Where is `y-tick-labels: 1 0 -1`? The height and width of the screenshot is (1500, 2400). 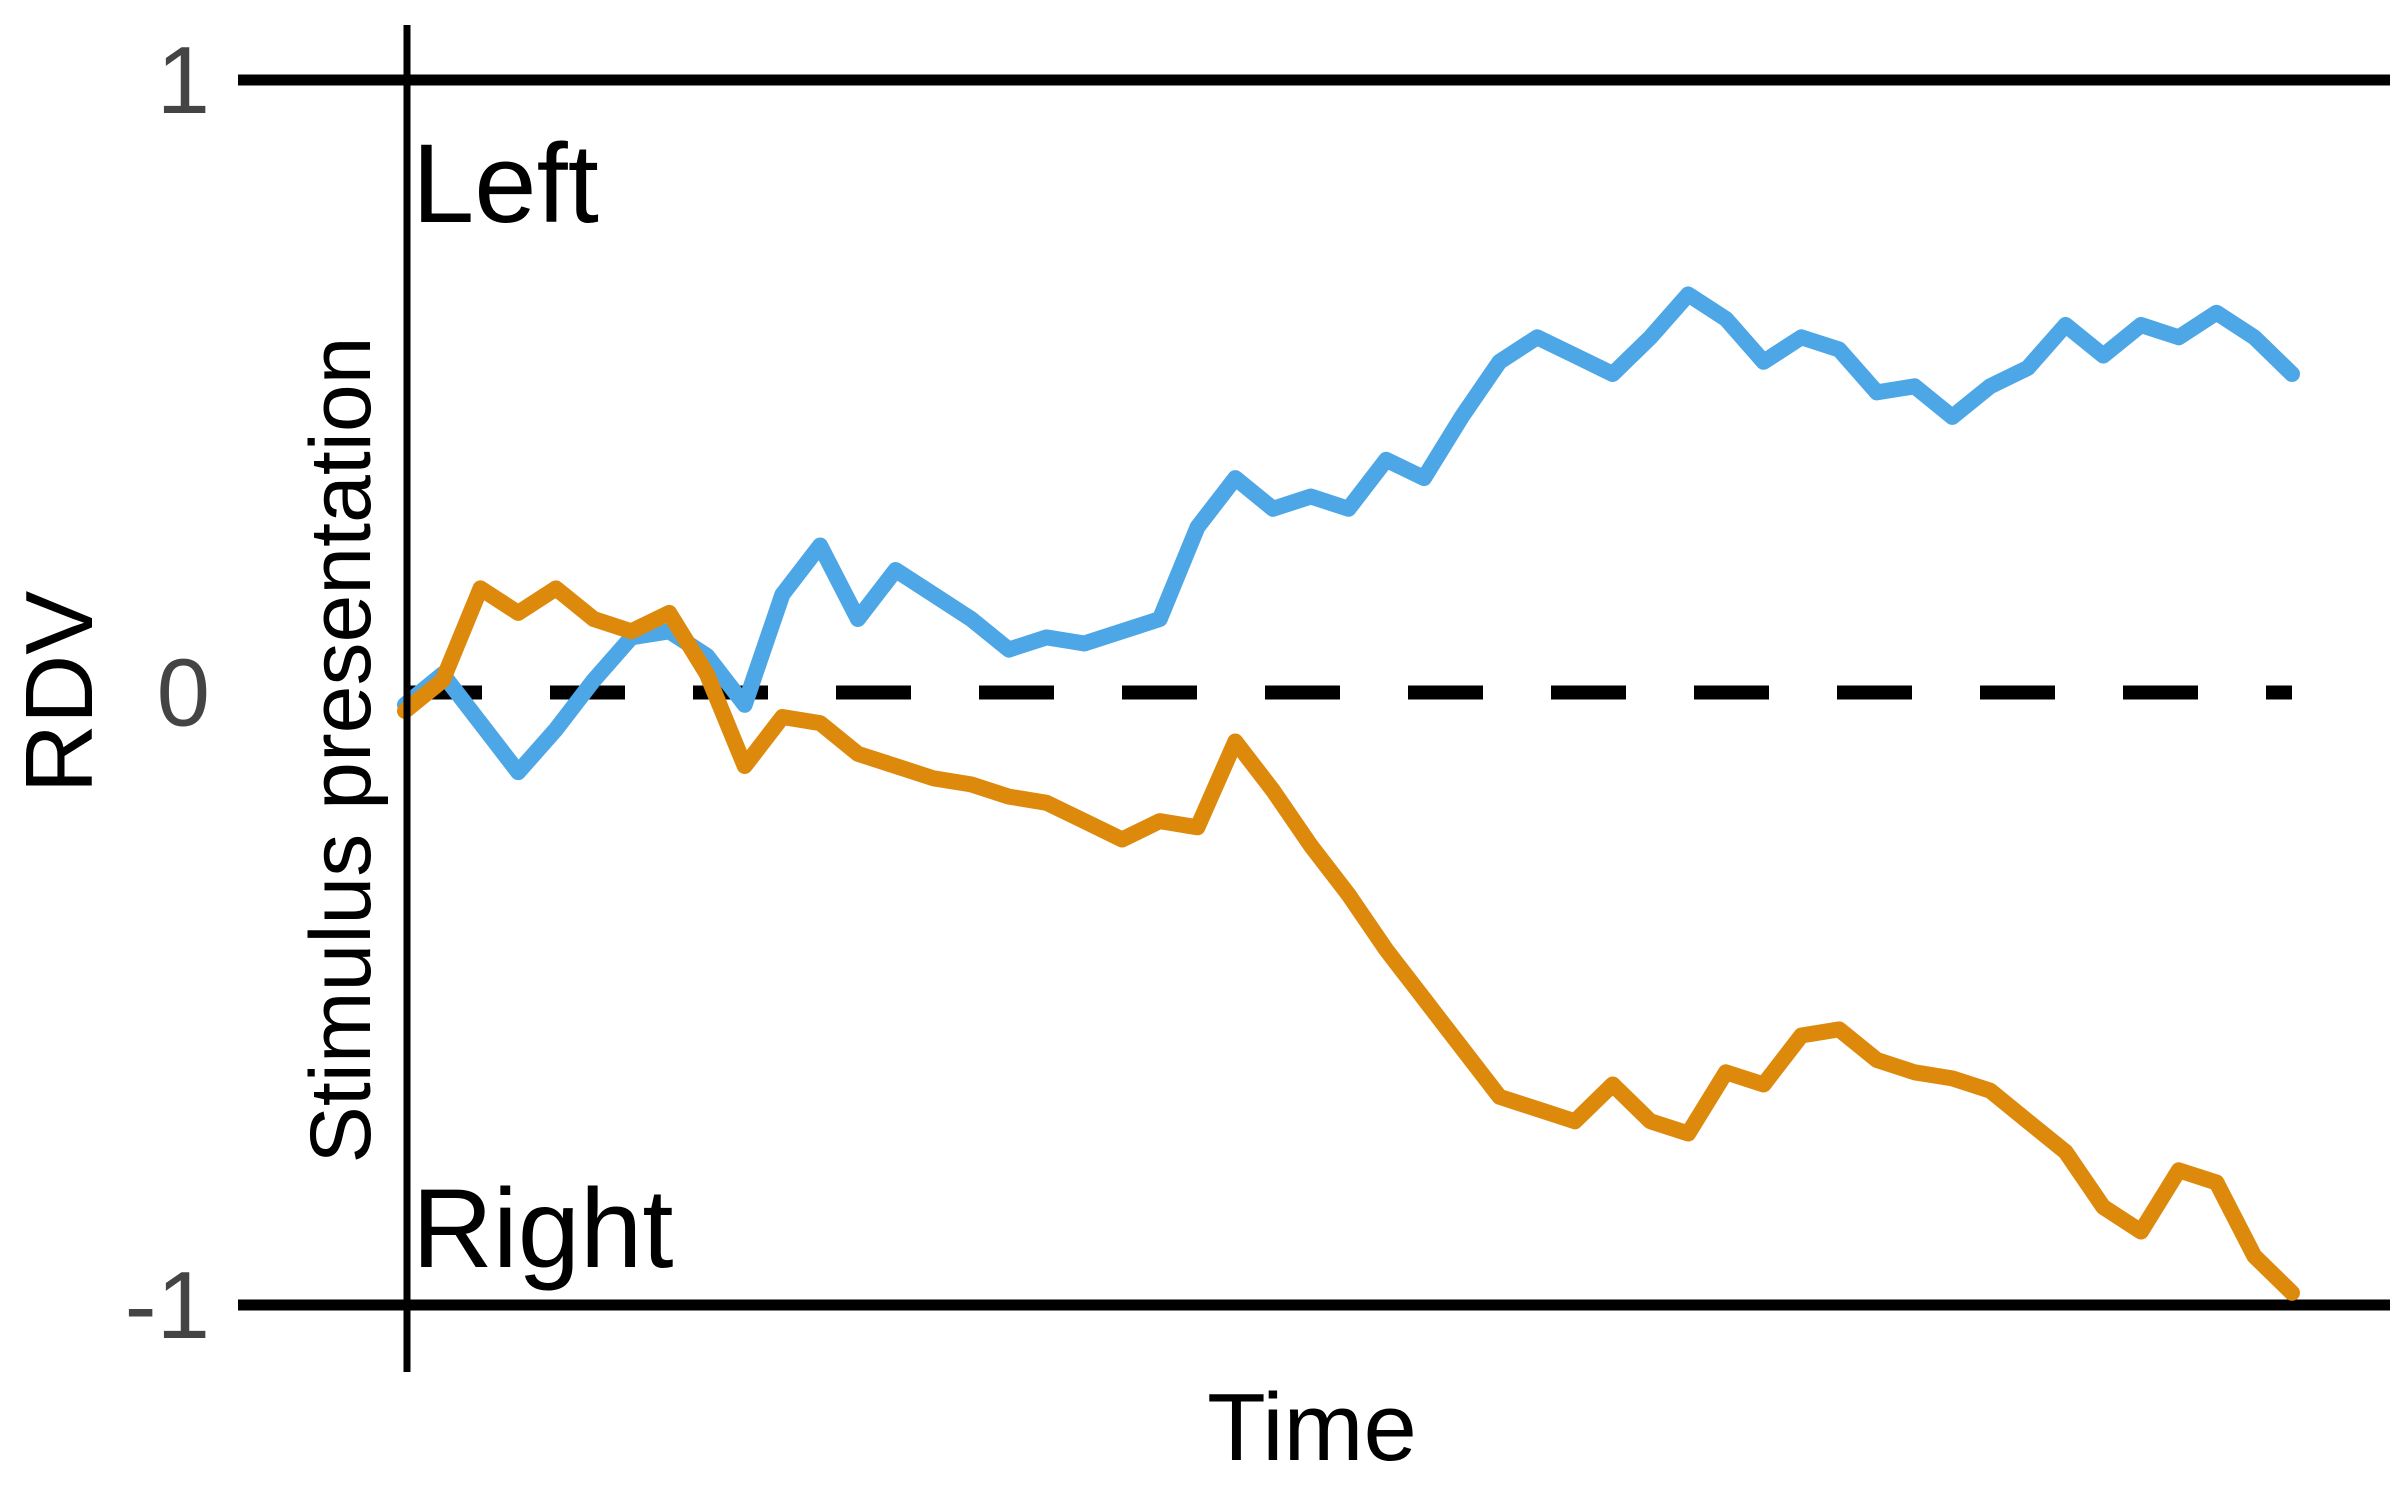
y-tick-labels: 1 0 -1 is located at coordinates (167, 693).